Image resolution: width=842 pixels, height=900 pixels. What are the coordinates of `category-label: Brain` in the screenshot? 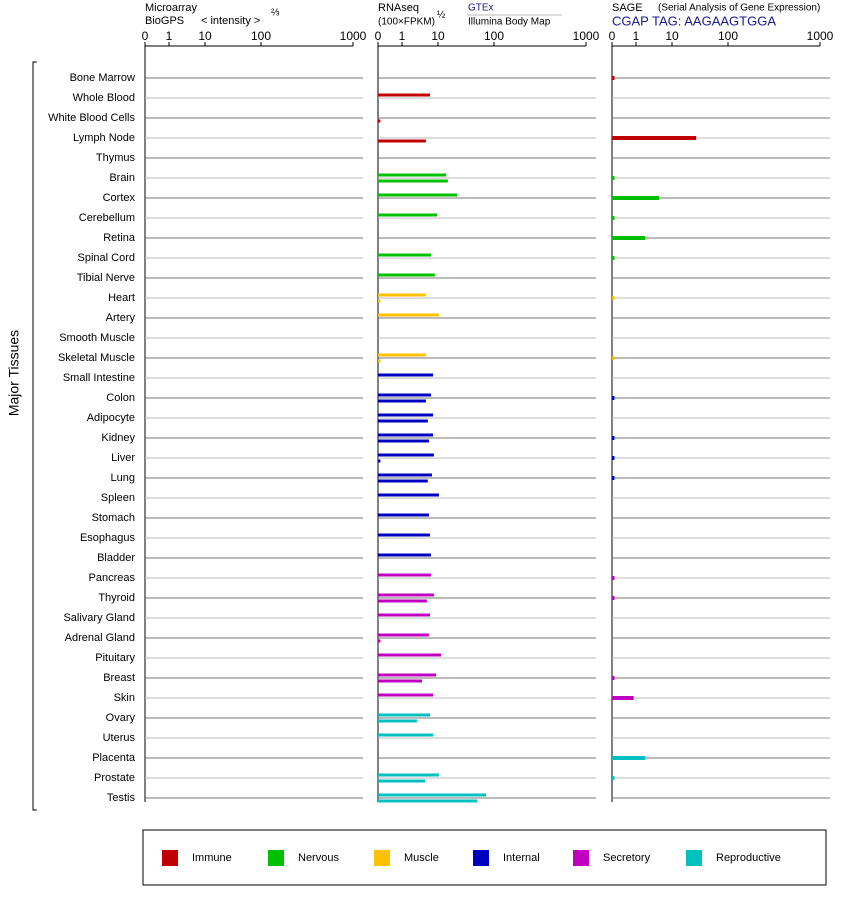 It's located at (122, 178).